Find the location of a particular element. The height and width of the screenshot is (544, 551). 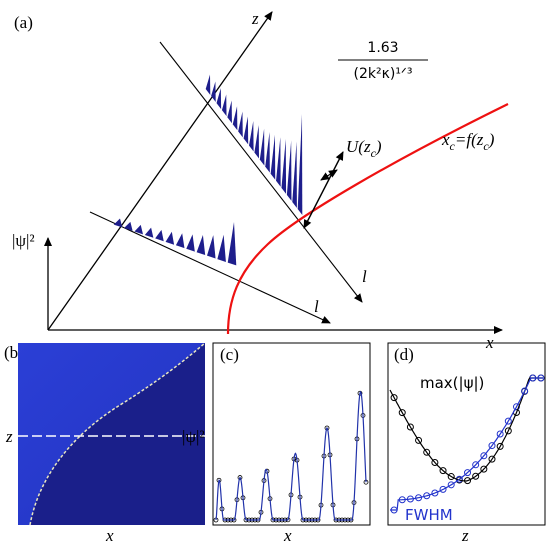

panel-label: (c) is located at coordinates (229, 354).